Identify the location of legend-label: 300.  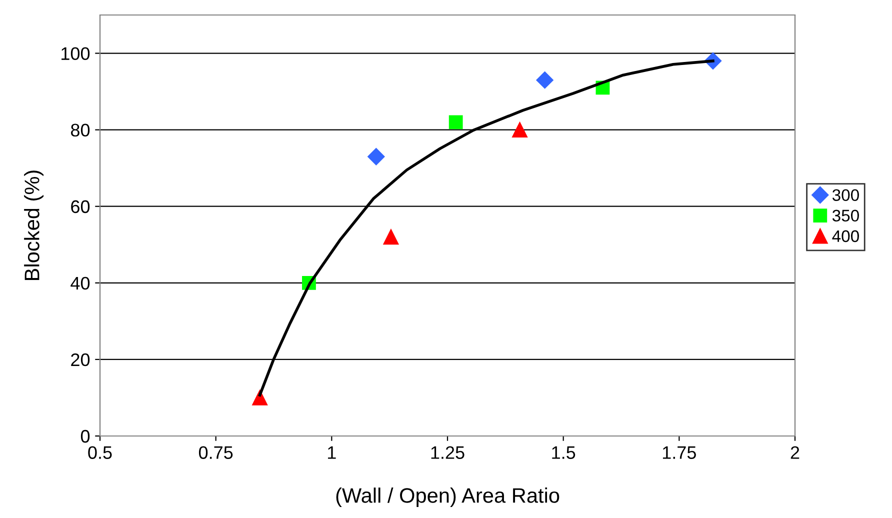
(845, 195).